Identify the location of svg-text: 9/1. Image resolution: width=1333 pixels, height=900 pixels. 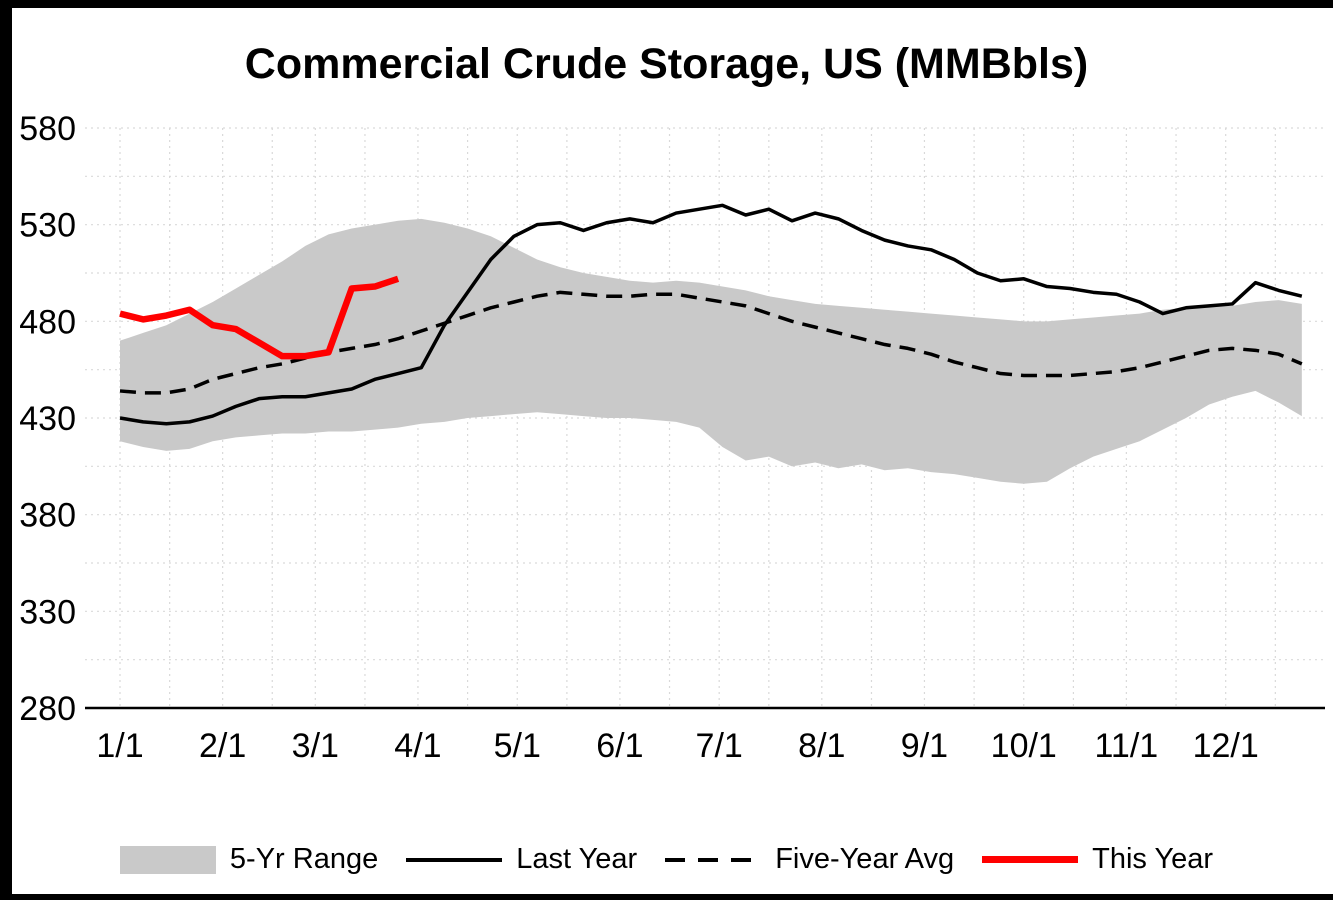
(924, 746).